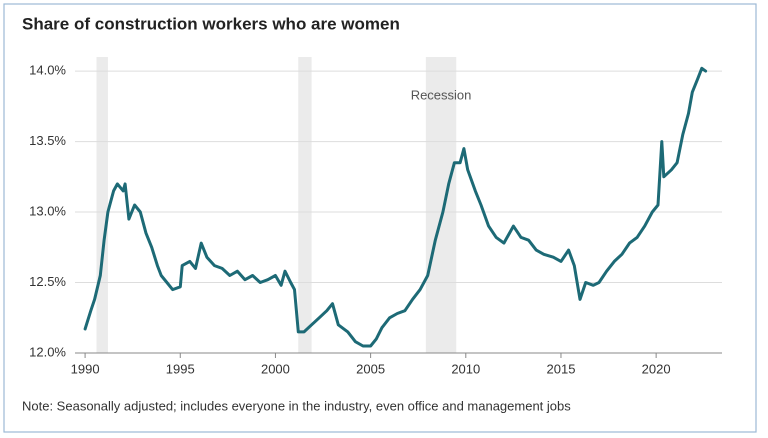 The image size is (768, 438). I want to click on y-tick-label: 14.0%, so click(47, 70).